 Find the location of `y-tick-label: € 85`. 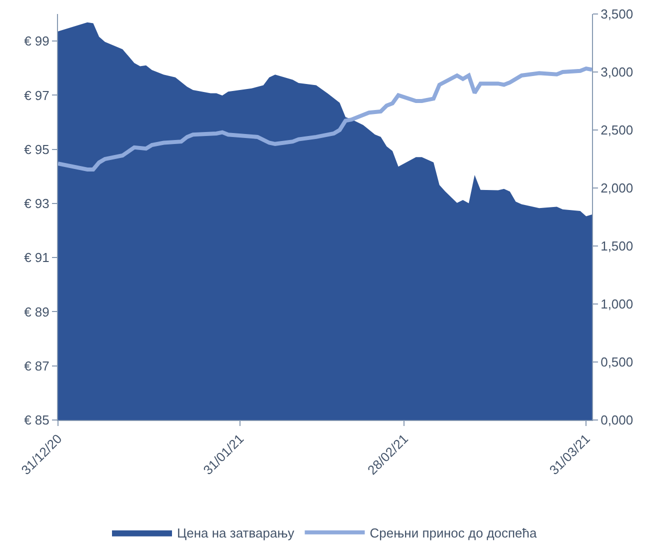

y-tick-label: € 85 is located at coordinates (37, 420).